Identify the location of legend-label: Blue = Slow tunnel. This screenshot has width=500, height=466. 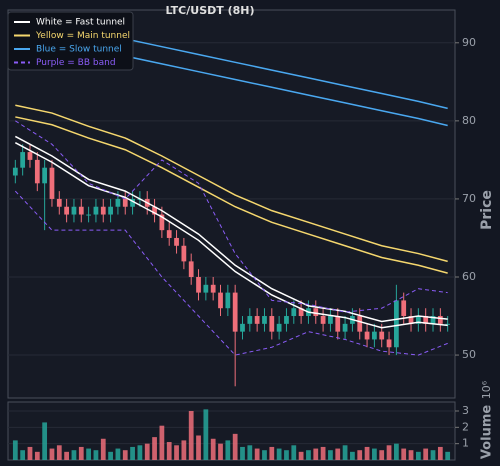
(79, 50).